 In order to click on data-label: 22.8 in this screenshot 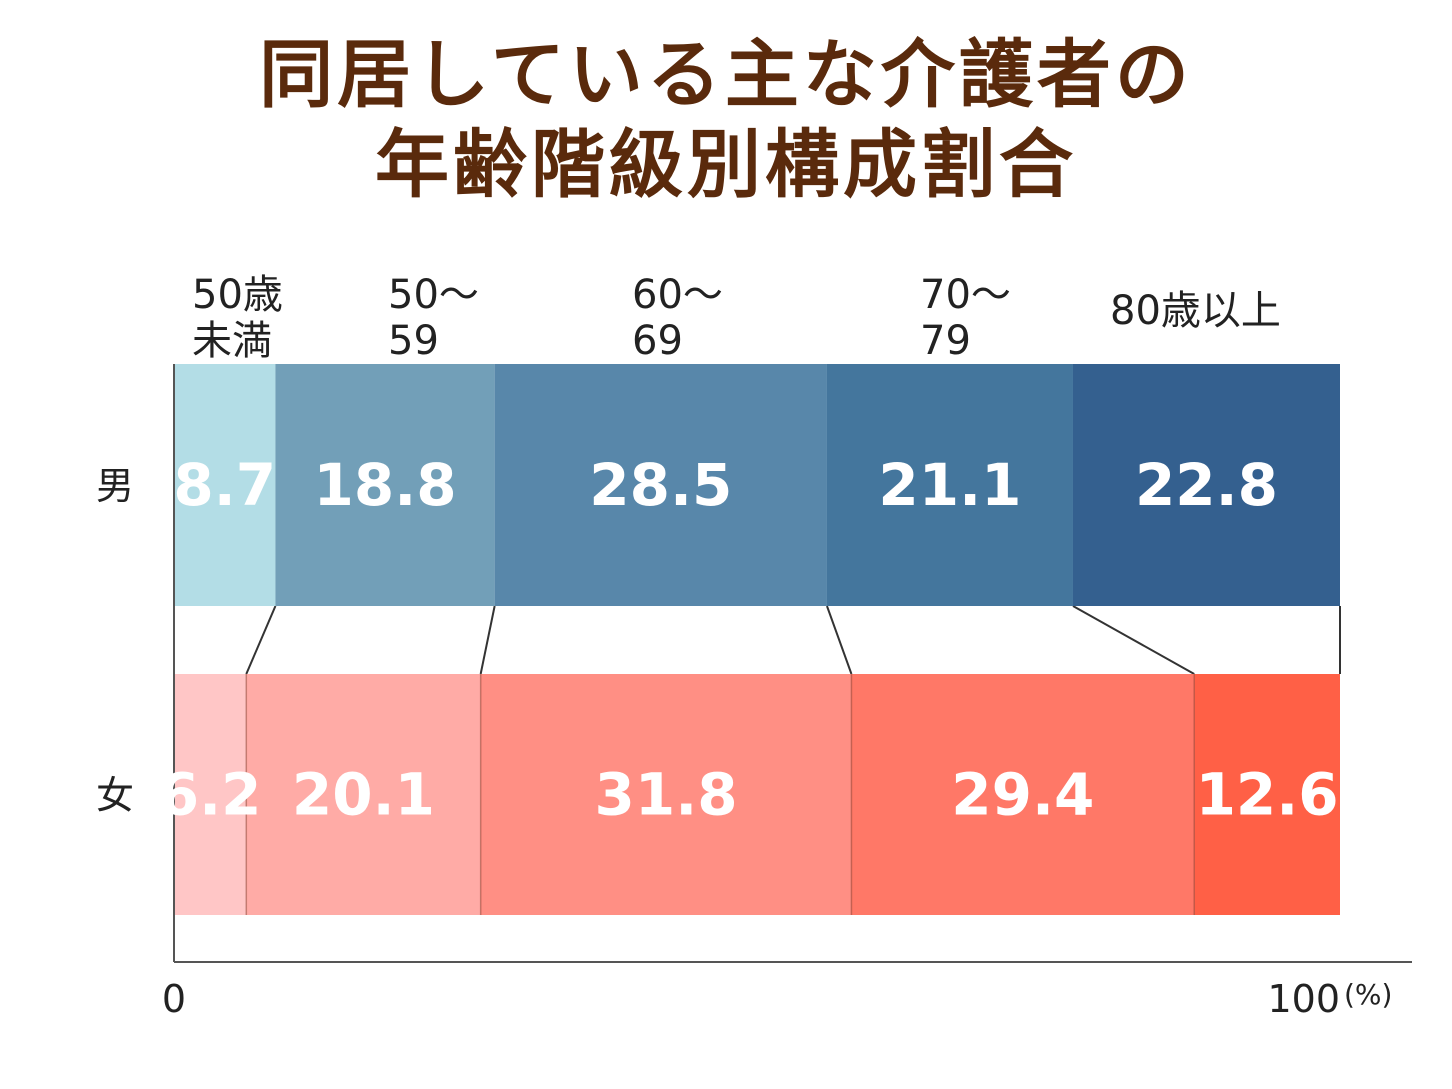, I will do `click(1206, 485)`.